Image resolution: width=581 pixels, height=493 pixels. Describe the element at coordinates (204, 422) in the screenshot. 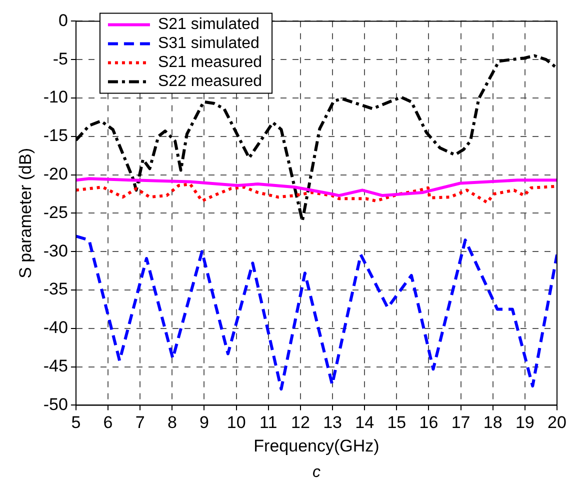

I see `x-tick-label: 9` at that location.